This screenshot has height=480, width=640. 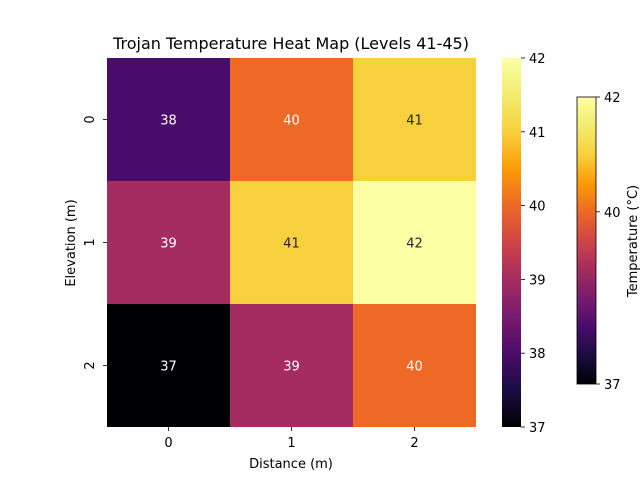 I want to click on y-axis-label: Elevation (m), so click(x=71, y=242).